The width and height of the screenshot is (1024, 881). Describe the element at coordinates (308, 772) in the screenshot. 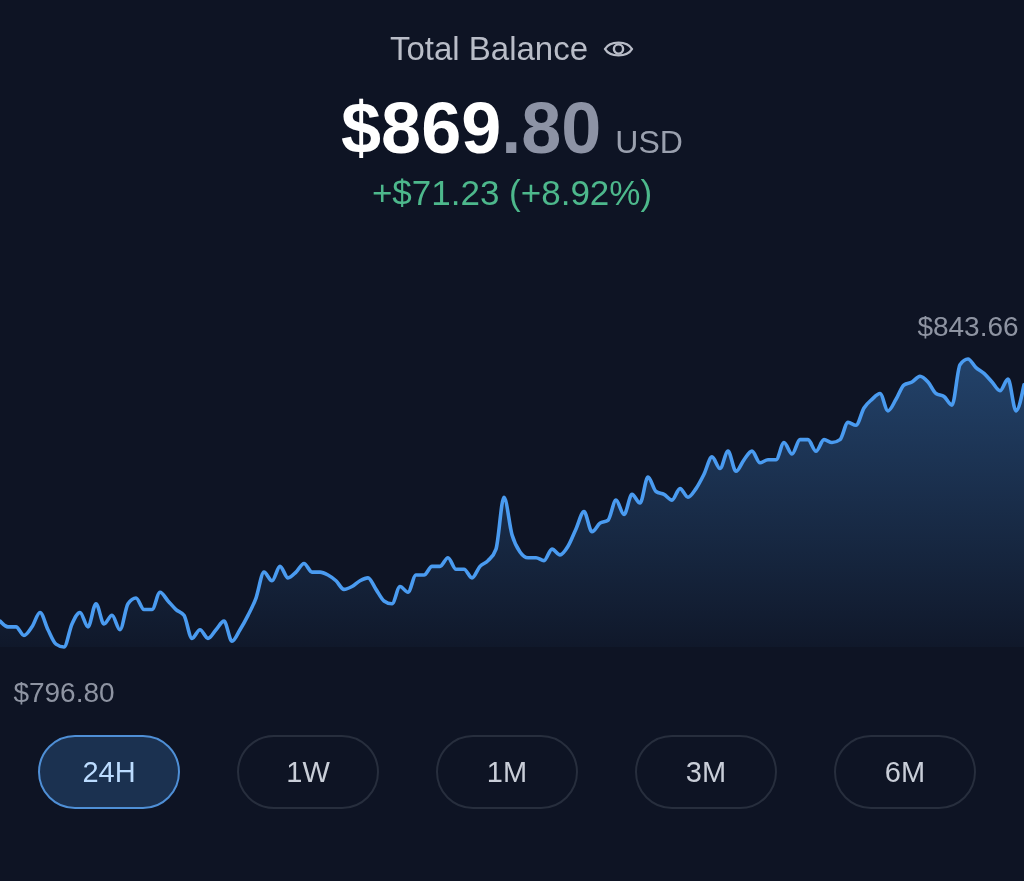

I see `time-range-button: 1W` at that location.